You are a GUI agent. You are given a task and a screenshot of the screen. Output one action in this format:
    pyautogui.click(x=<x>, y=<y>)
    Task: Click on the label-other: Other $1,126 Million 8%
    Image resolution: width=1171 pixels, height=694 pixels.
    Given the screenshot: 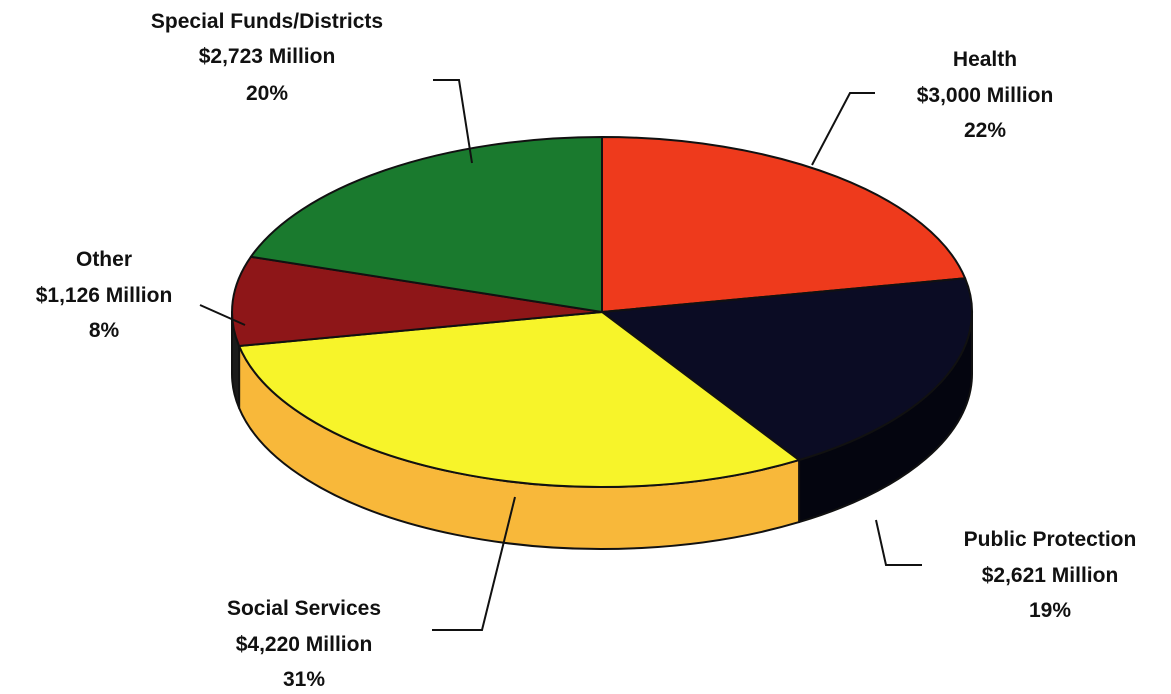 What is the action you would take?
    pyautogui.click(x=104, y=295)
    